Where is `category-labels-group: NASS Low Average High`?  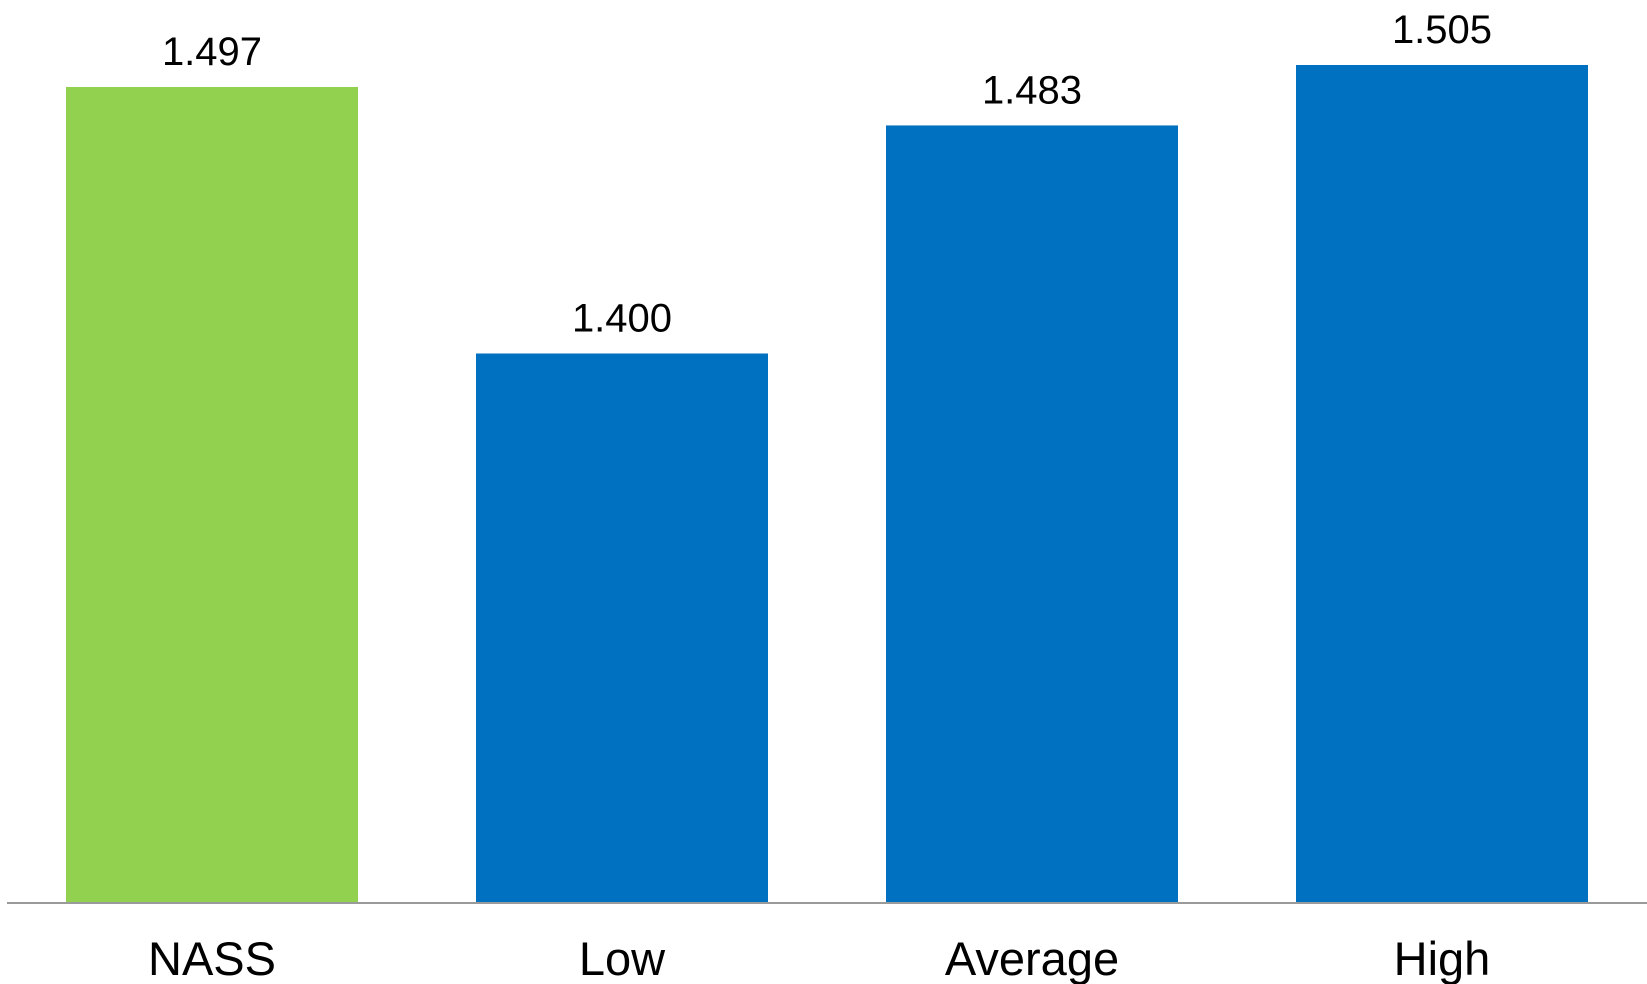 category-labels-group: NASS Low Average High is located at coordinates (819, 958).